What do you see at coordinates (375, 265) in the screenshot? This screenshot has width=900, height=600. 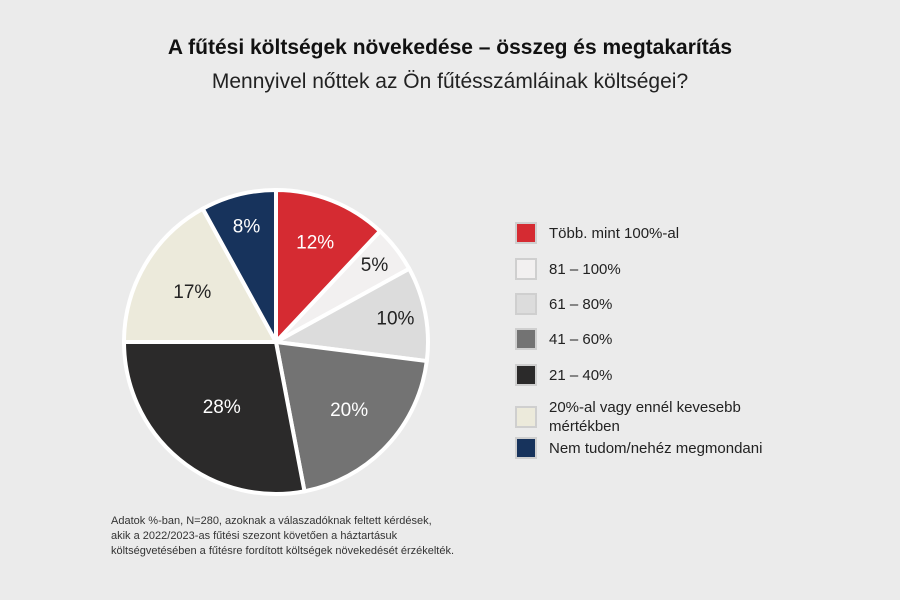 I see `pie-label-81-100: 5%` at bounding box center [375, 265].